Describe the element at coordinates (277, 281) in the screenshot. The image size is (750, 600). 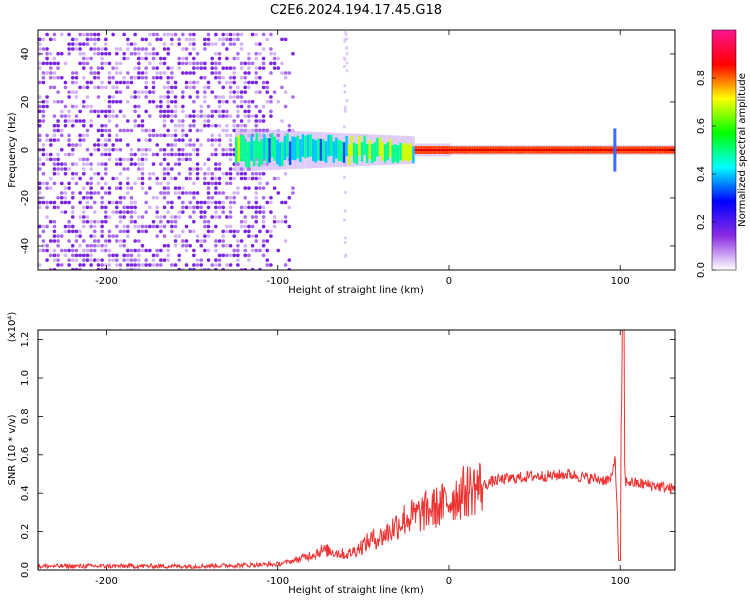
I see `spectrogram-x-tick-label: -100` at that location.